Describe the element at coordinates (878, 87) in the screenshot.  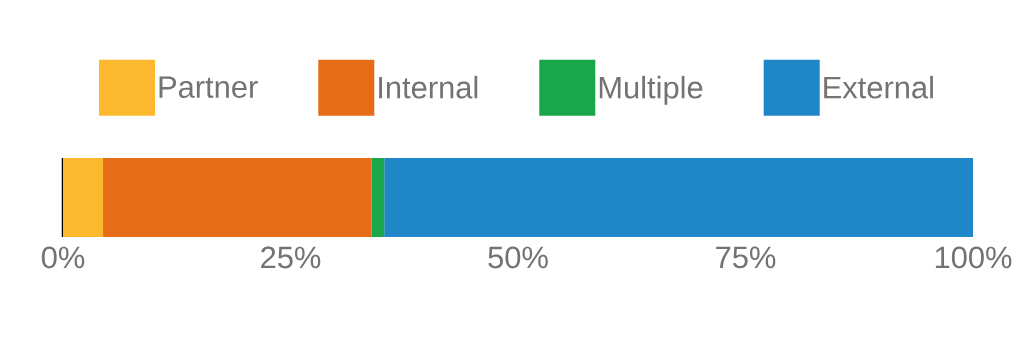
I see `legend-label: External` at that location.